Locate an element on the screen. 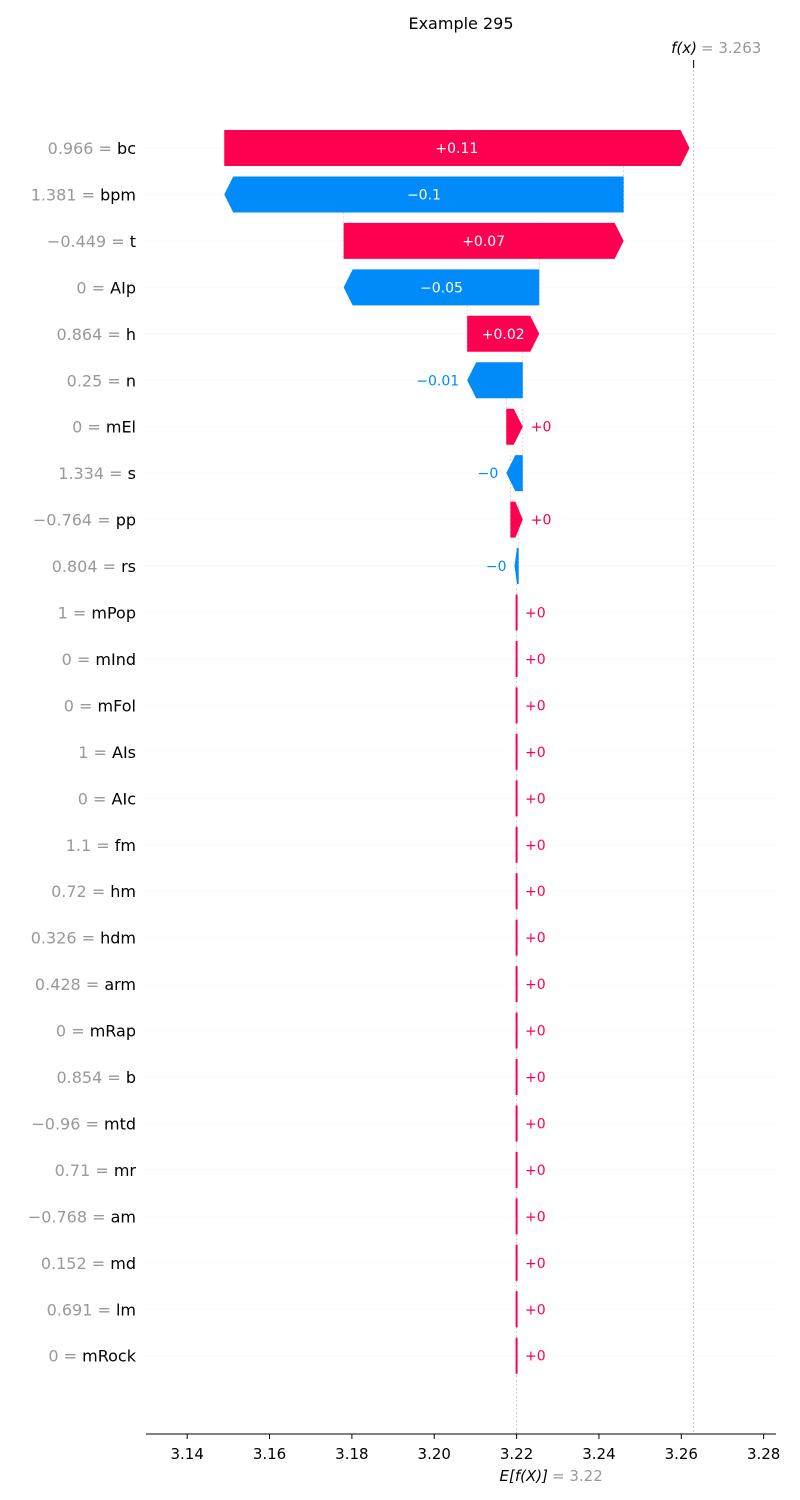  bar-value-label: −0.05 is located at coordinates (441, 288).